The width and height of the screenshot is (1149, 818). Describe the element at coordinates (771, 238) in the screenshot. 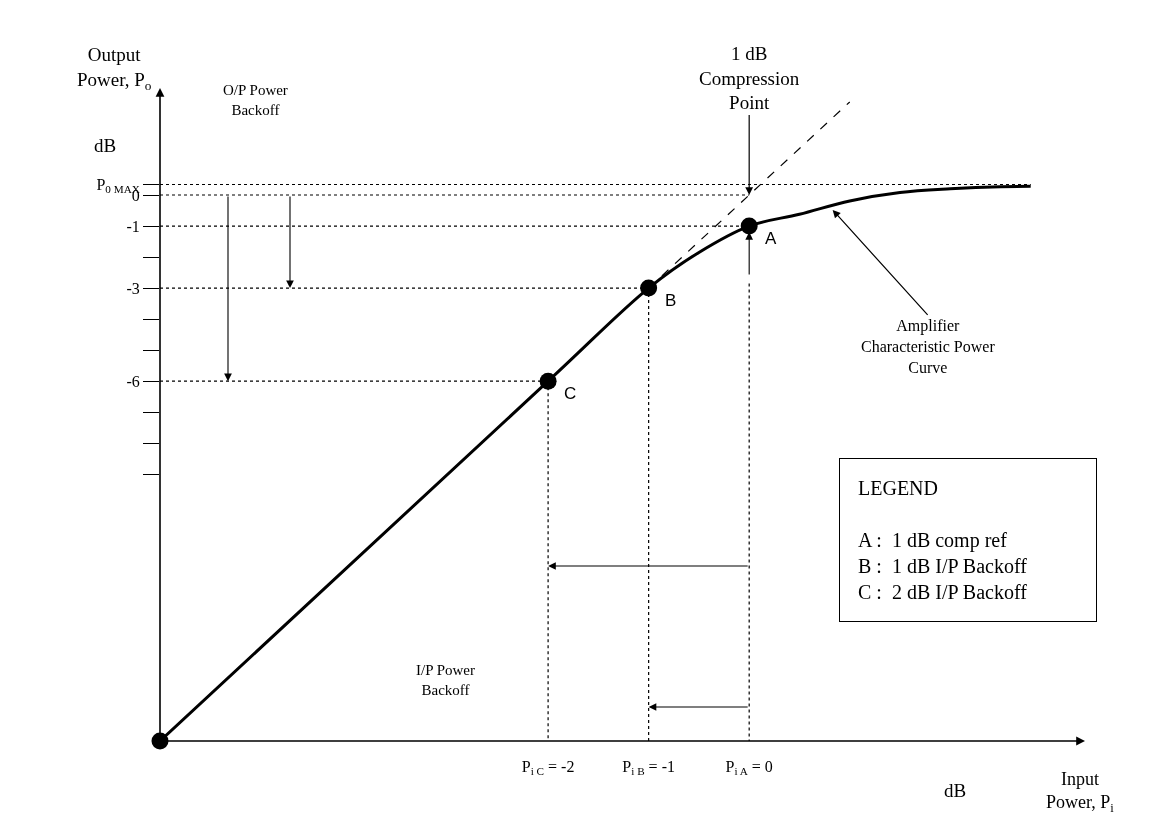

I see `annotation: A` at that location.